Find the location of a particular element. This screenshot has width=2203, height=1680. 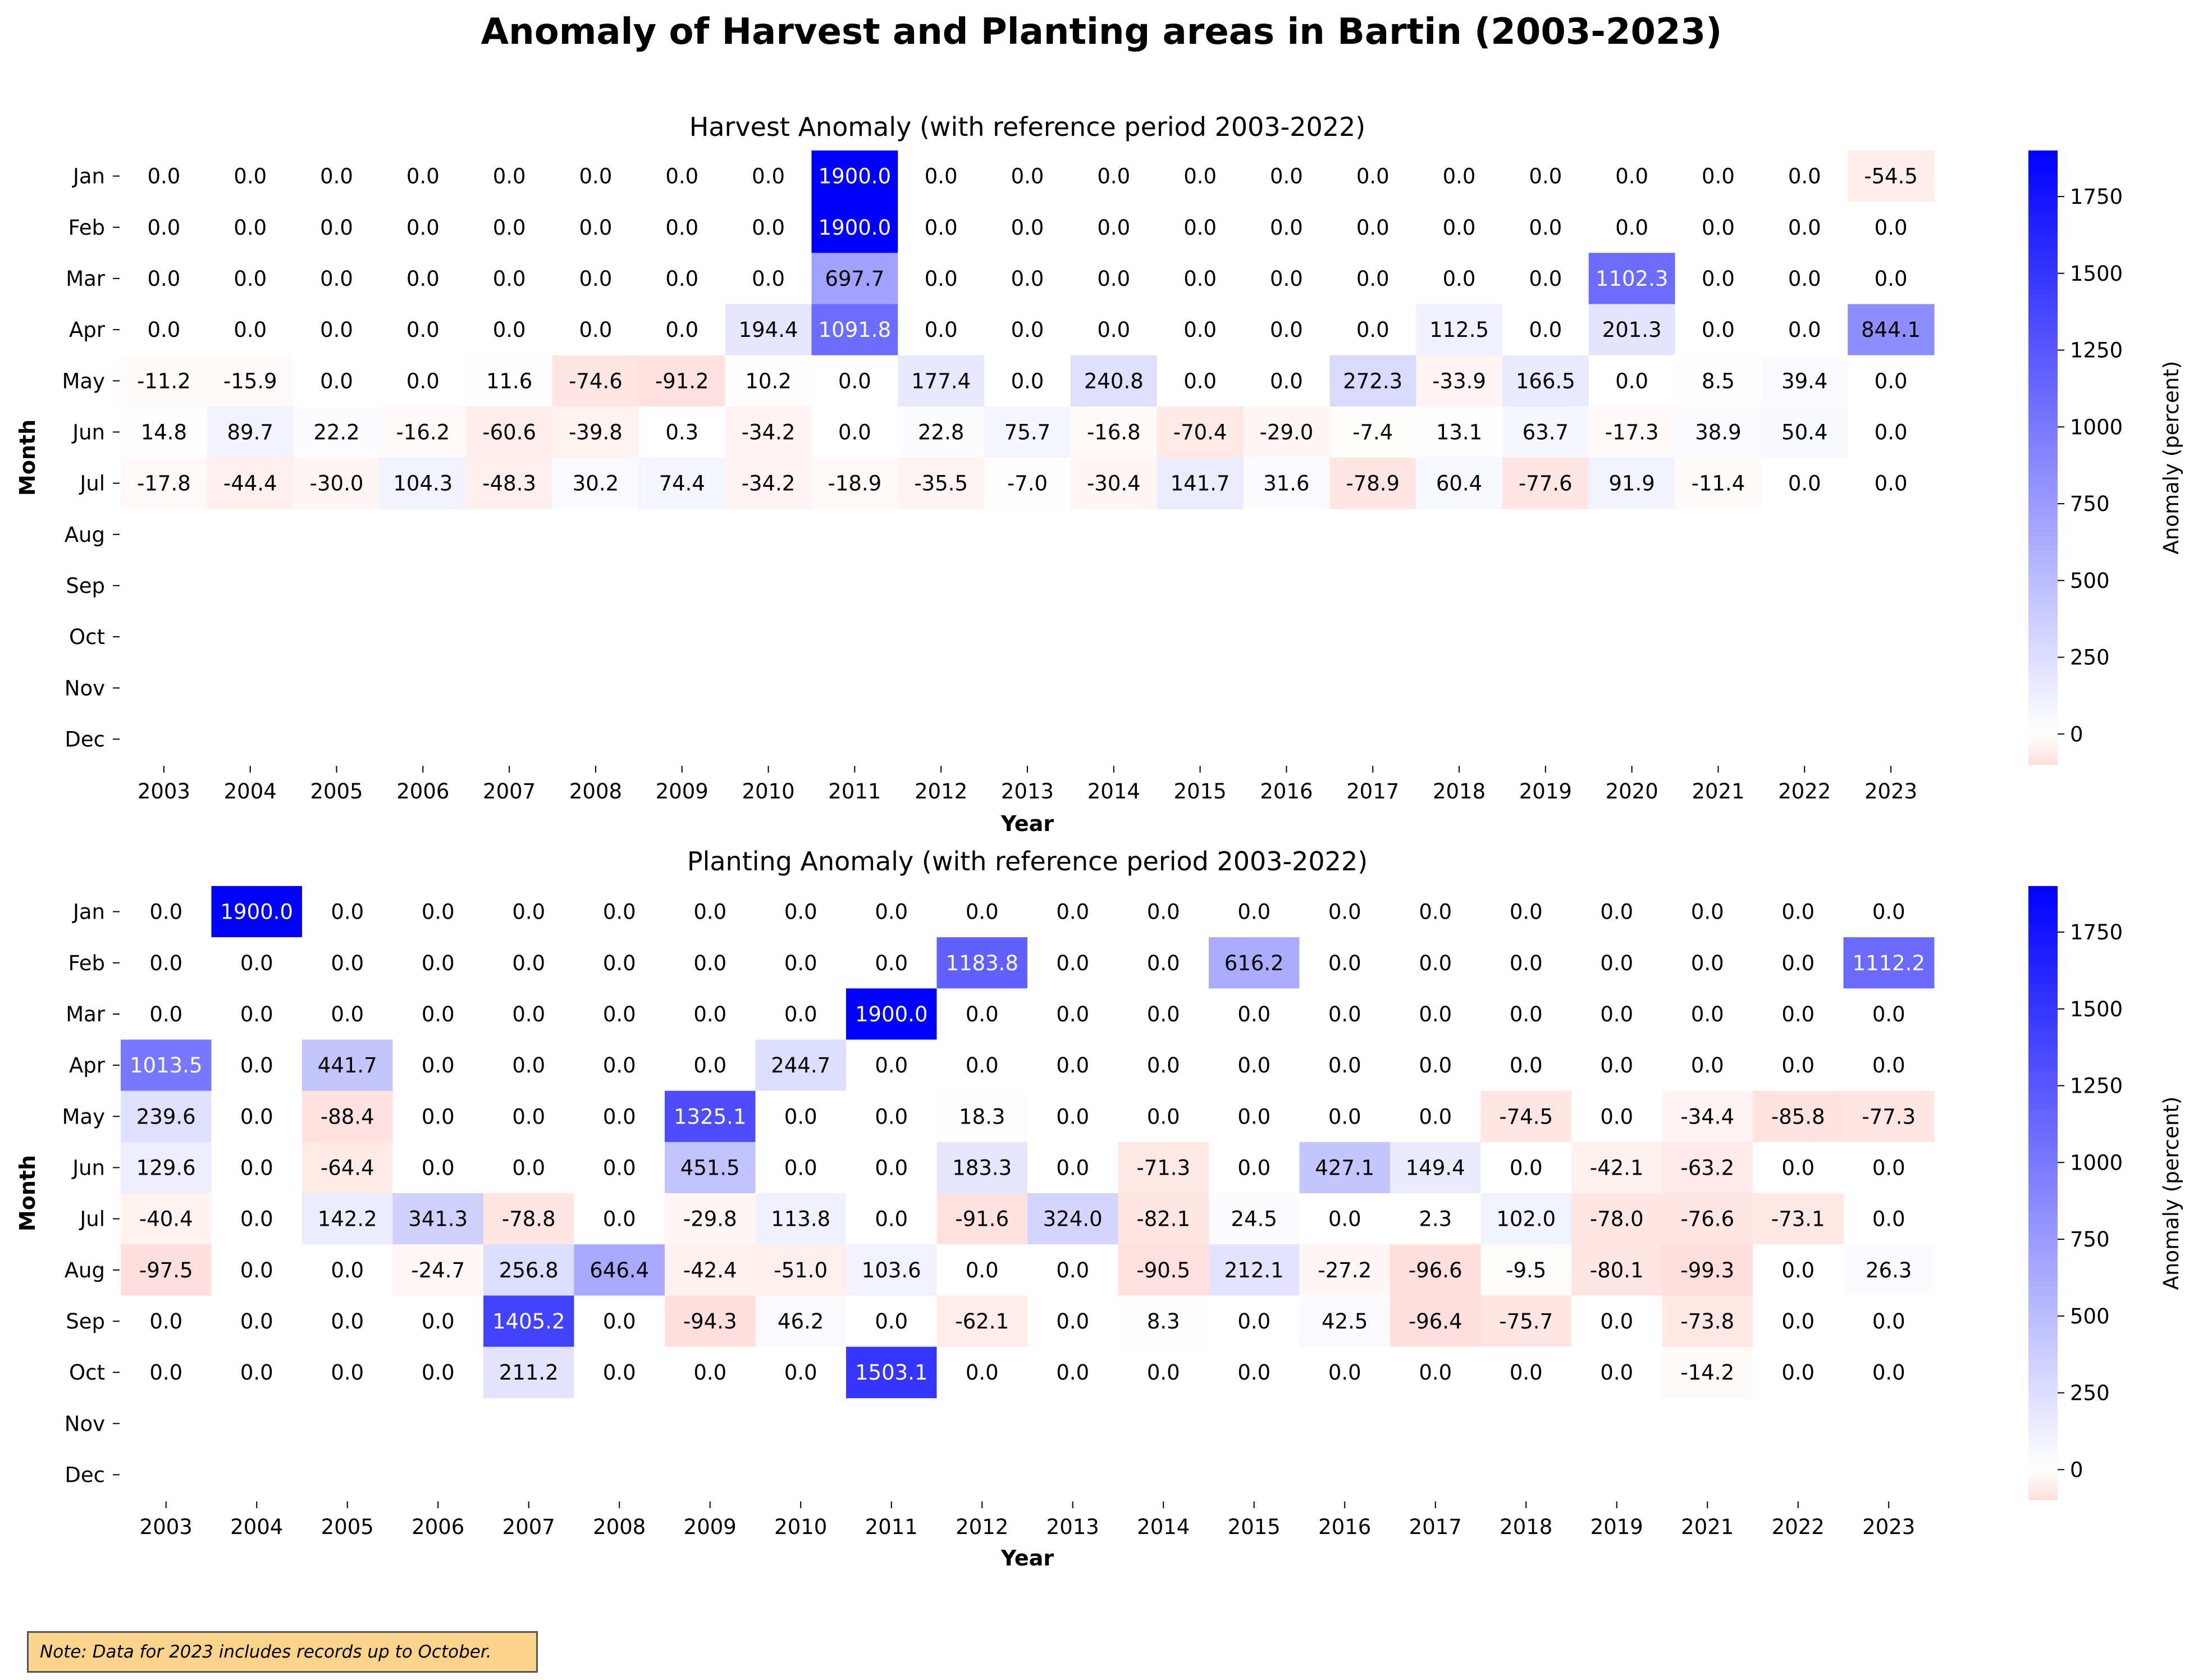

cell-label: 63.7 is located at coordinates (1546, 432).